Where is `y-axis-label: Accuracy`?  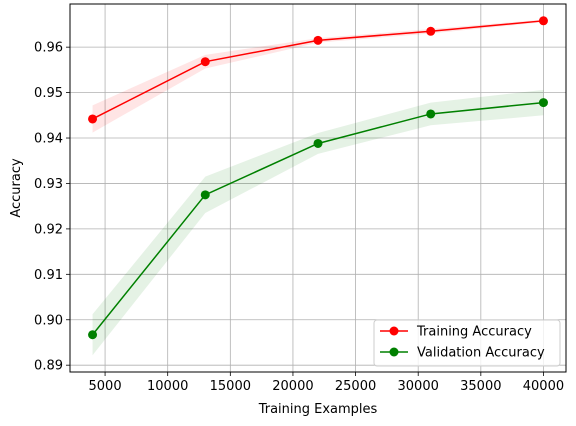
y-axis-label: Accuracy is located at coordinates (16, 188).